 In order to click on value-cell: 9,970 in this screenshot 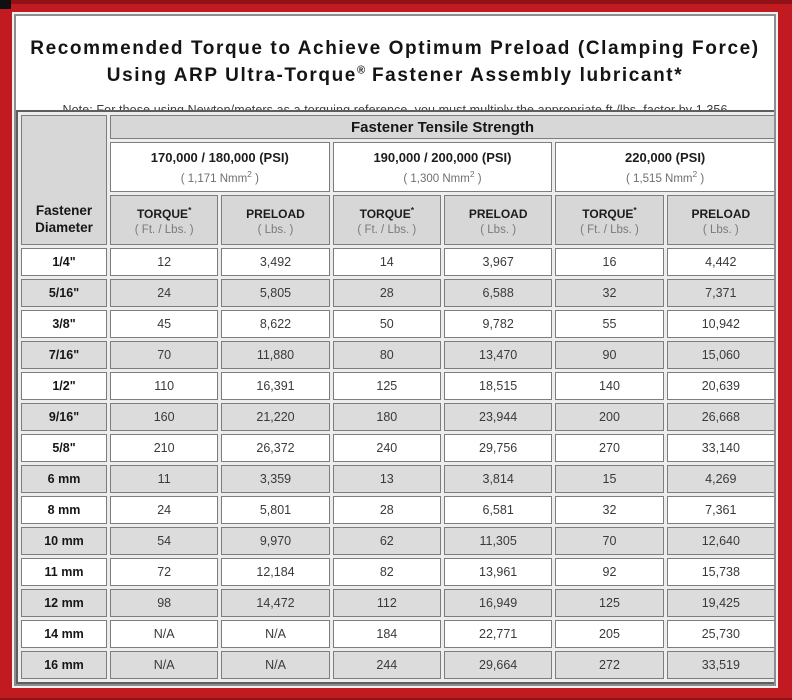, I will do `click(275, 541)`.